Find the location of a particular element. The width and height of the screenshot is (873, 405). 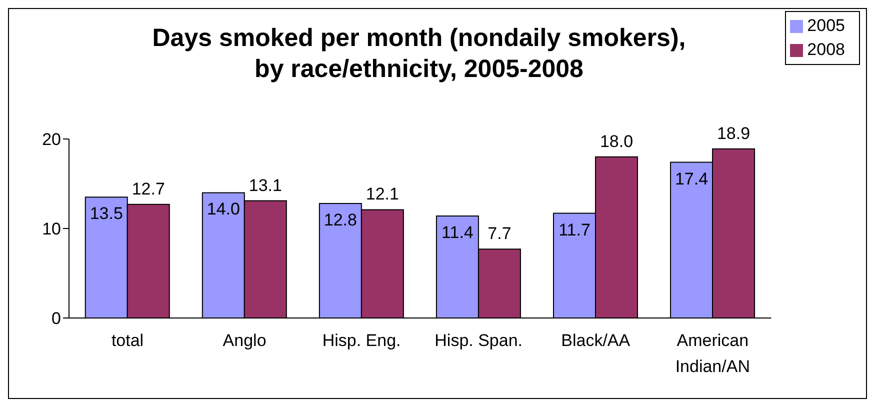

data-label: 12.1 is located at coordinates (382, 194).